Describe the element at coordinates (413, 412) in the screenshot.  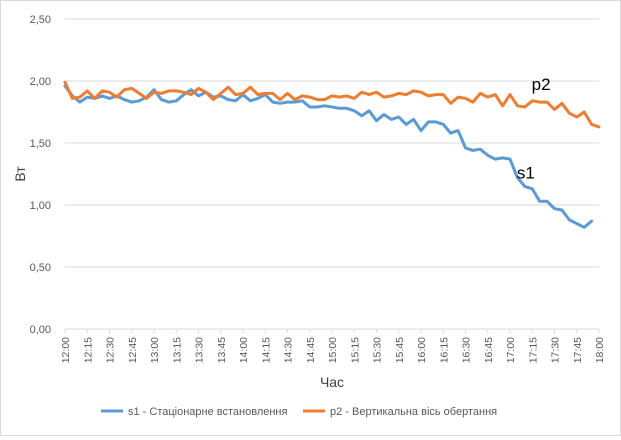
I see `legend-label-p2: p2 - Вертикальна вісь обертання` at that location.